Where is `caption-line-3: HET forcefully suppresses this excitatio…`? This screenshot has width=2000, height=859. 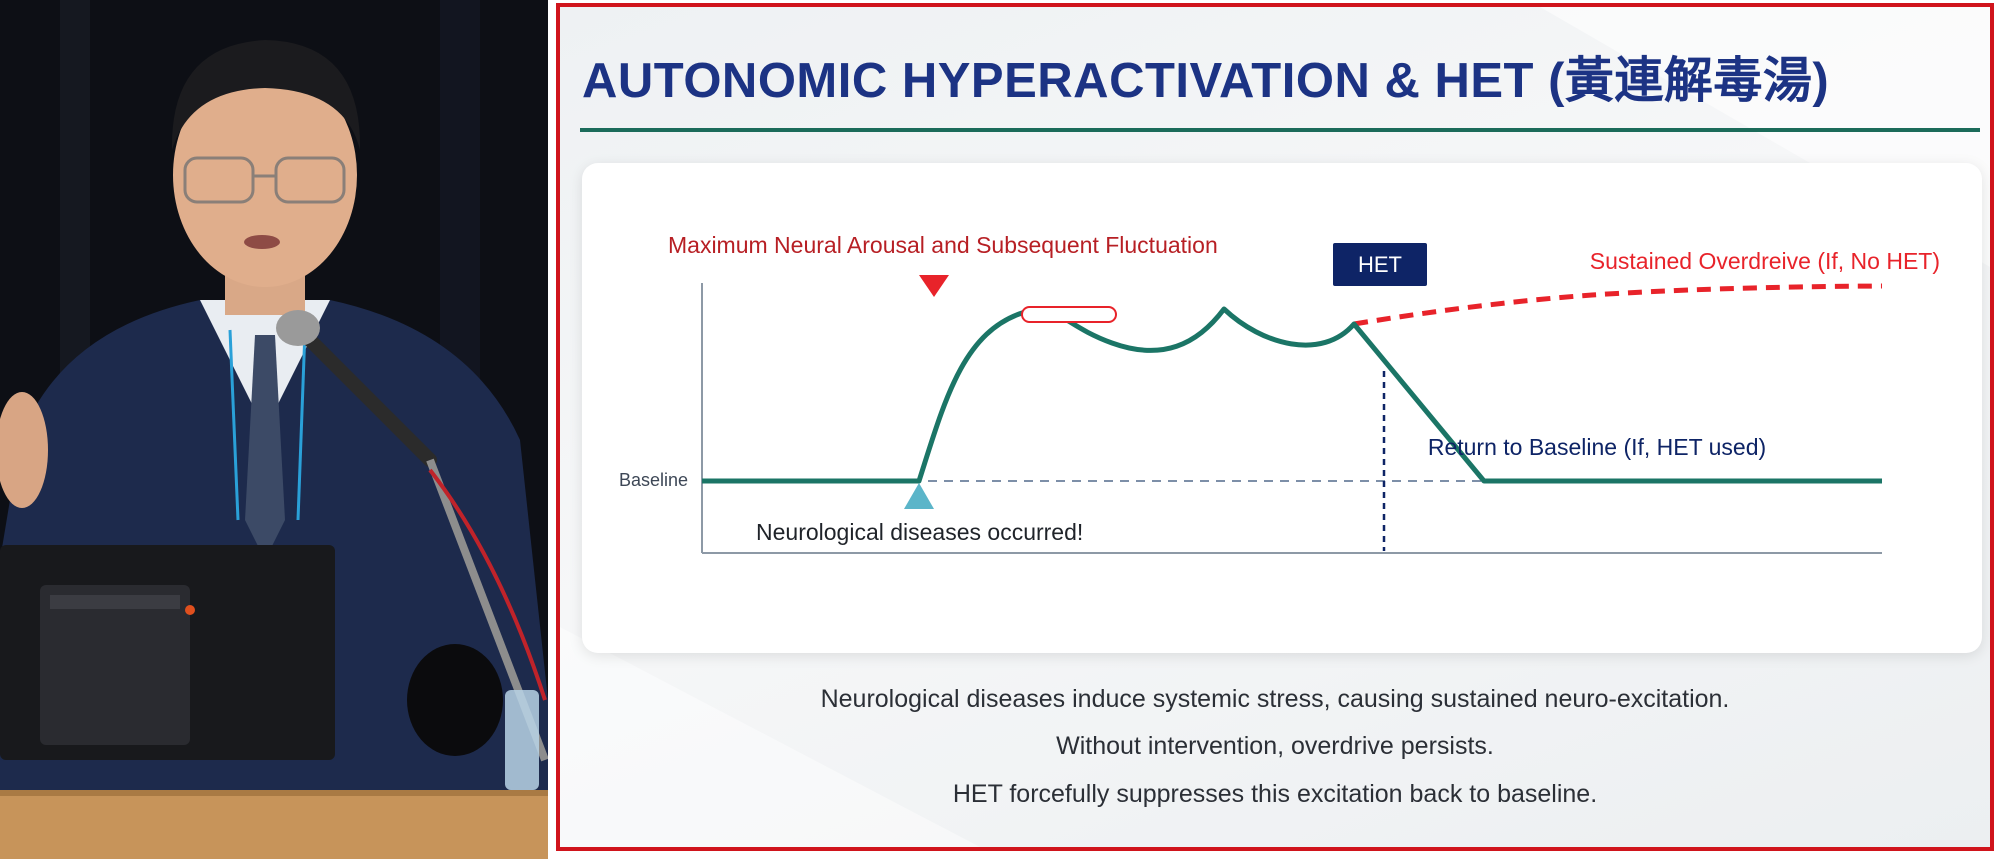 caption-line-3: HET forcefully suppresses this excitatio… is located at coordinates (1275, 794).